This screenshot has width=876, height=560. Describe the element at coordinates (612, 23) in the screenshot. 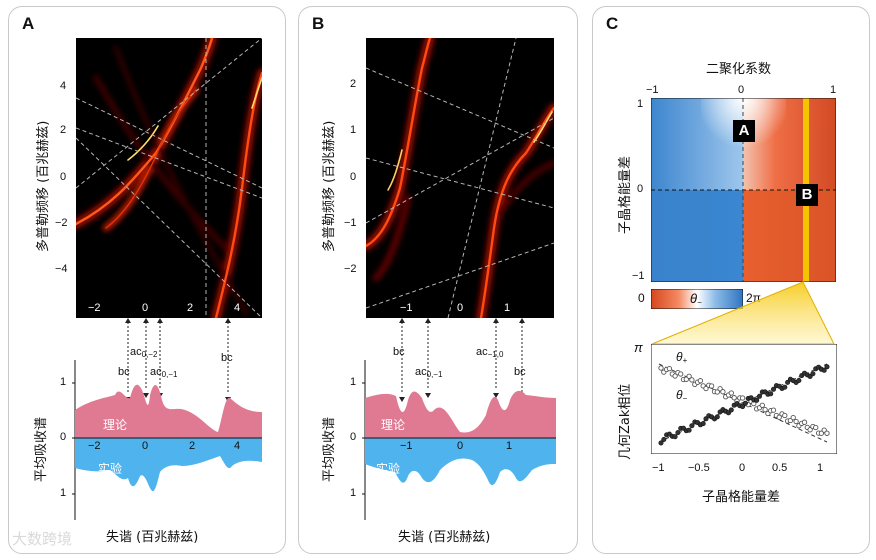

I see `panel-c-label: C` at that location.